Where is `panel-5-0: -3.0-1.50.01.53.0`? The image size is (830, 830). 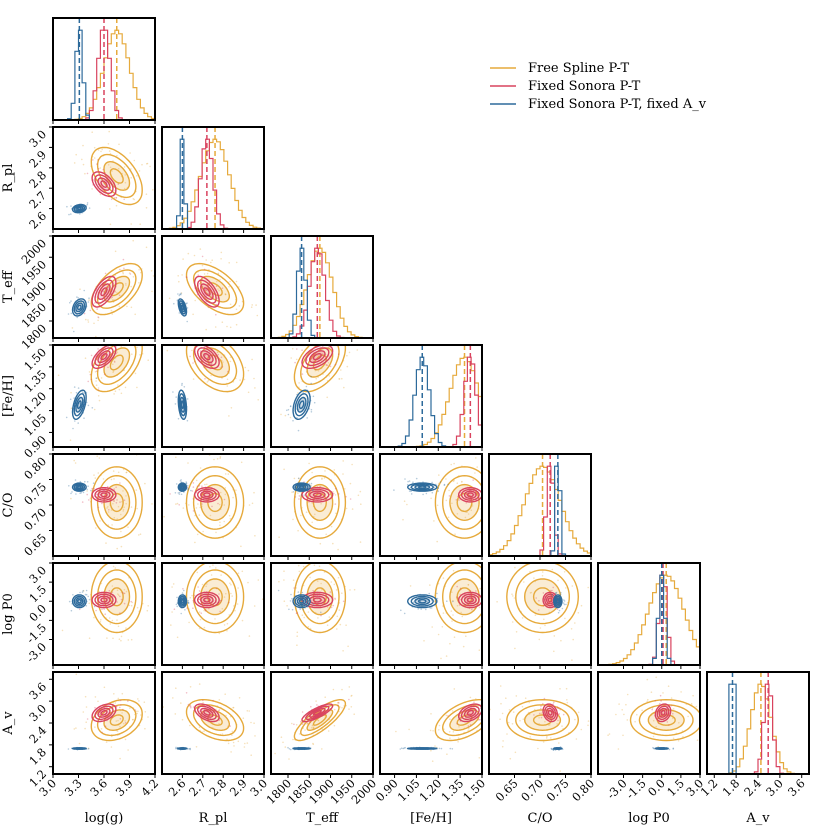
panel-5-0: -3.0-1.50.01.53.0 is located at coordinates (90, 615).